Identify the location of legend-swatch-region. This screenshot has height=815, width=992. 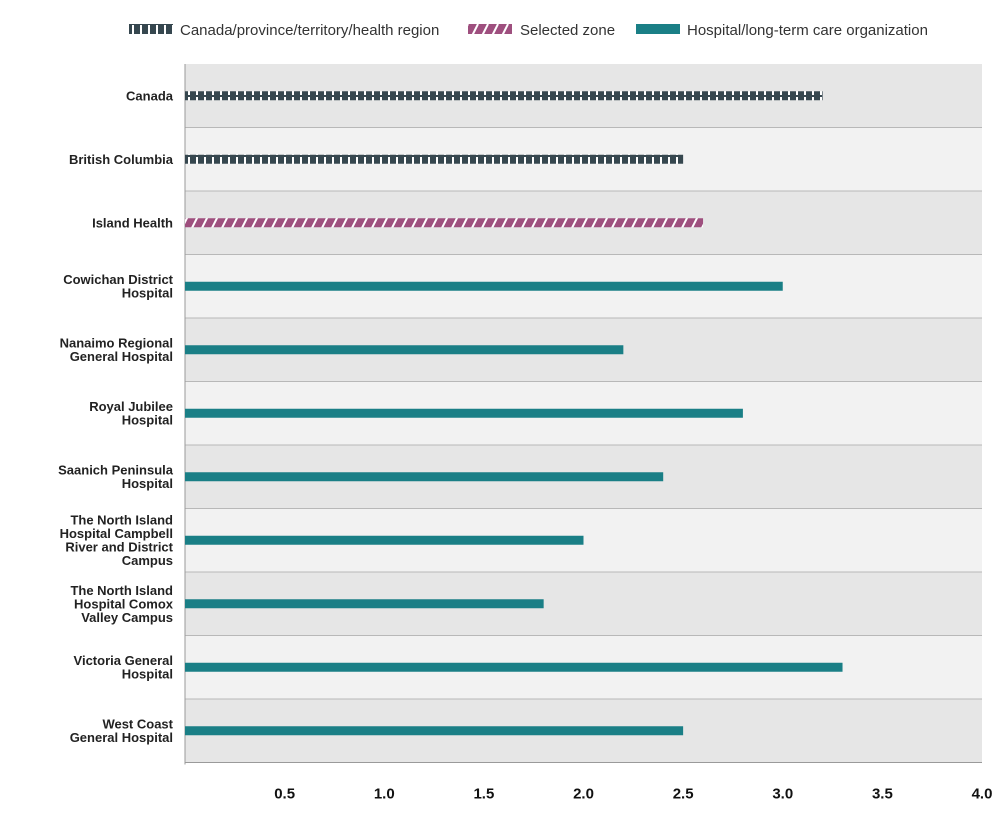
(151, 29).